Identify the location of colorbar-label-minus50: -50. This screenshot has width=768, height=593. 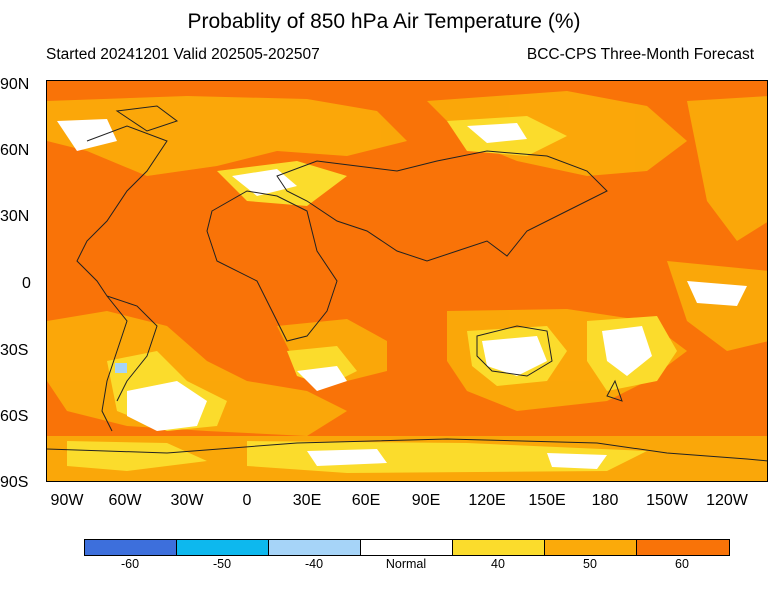
(222, 564).